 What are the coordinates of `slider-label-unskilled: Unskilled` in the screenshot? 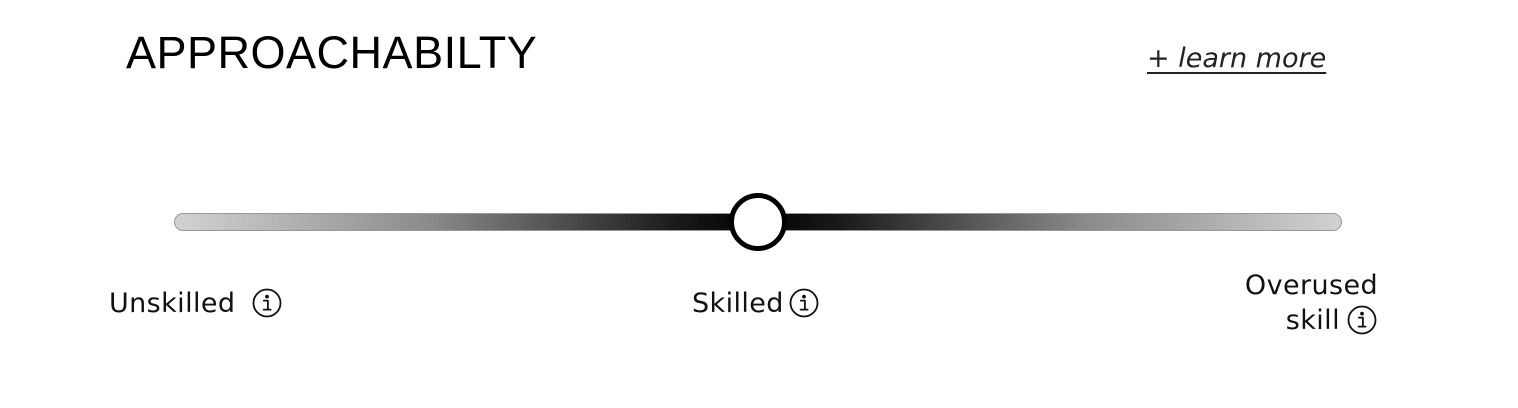 It's located at (196, 304).